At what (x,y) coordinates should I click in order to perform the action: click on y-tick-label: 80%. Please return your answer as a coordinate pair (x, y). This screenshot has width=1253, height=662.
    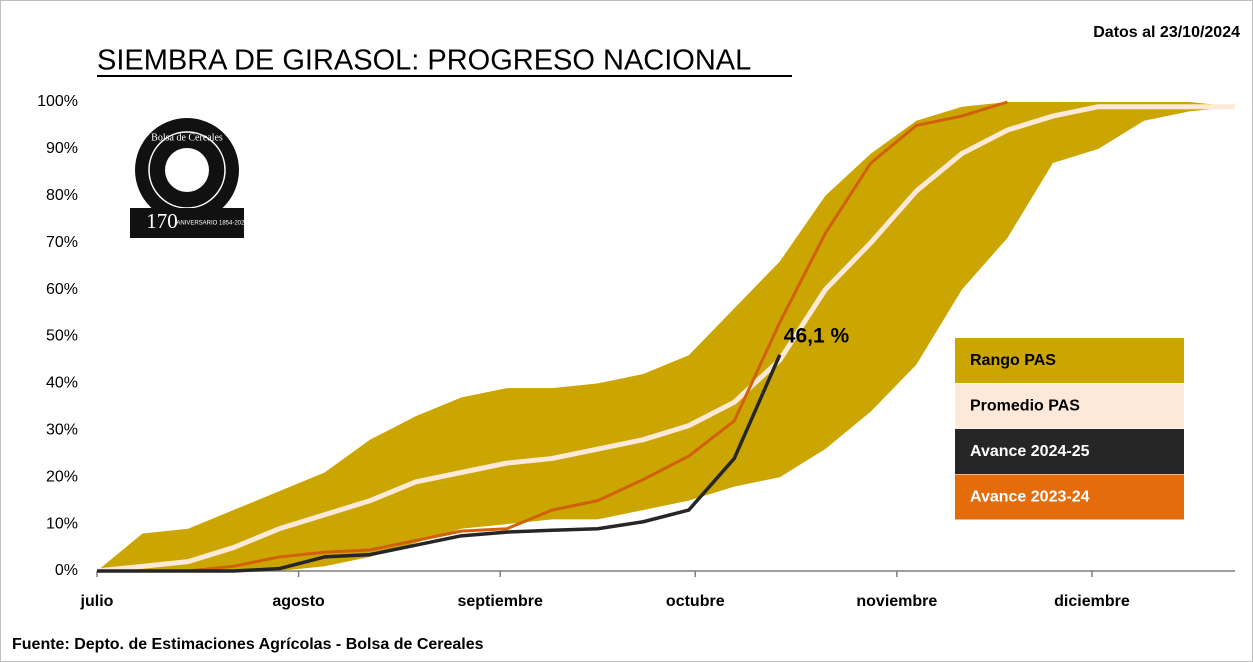
    Looking at the image, I should click on (62, 195).